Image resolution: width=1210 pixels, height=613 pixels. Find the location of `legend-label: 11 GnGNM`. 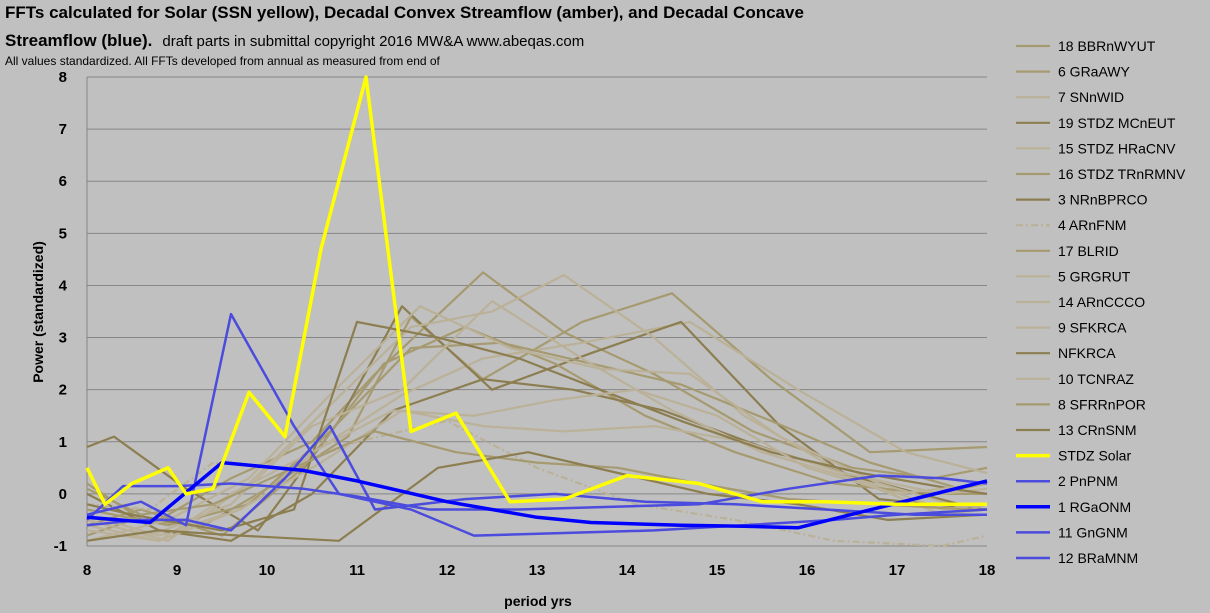

legend-label: 11 GnGNM is located at coordinates (1093, 532).